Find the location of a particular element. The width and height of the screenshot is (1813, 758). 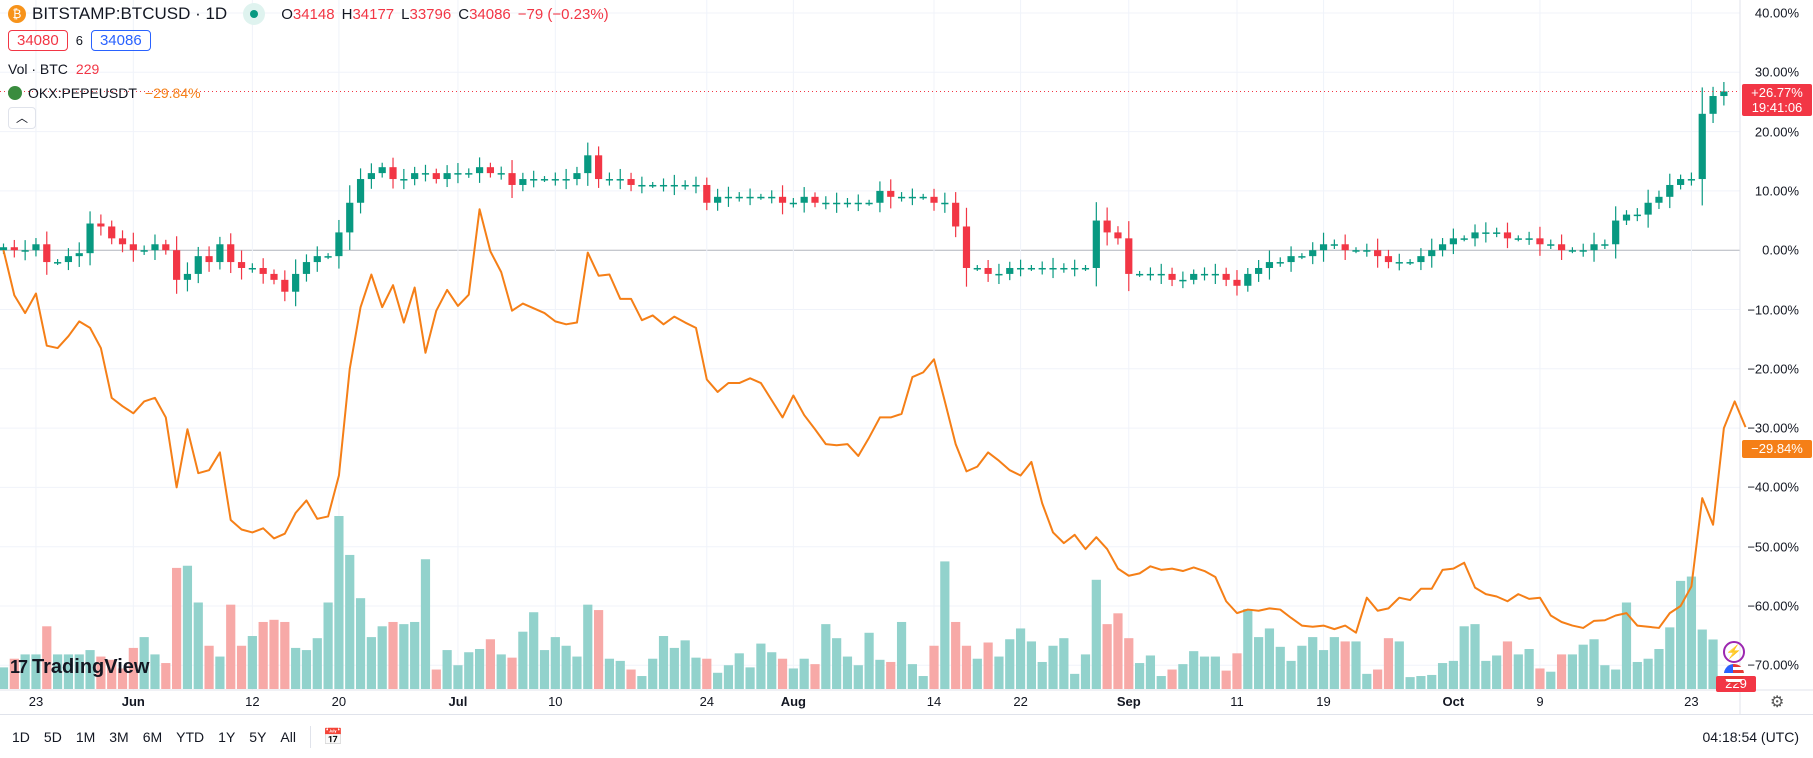

symbol-title: BITSTAMP:BTCUSD · 1D is located at coordinates (130, 13).